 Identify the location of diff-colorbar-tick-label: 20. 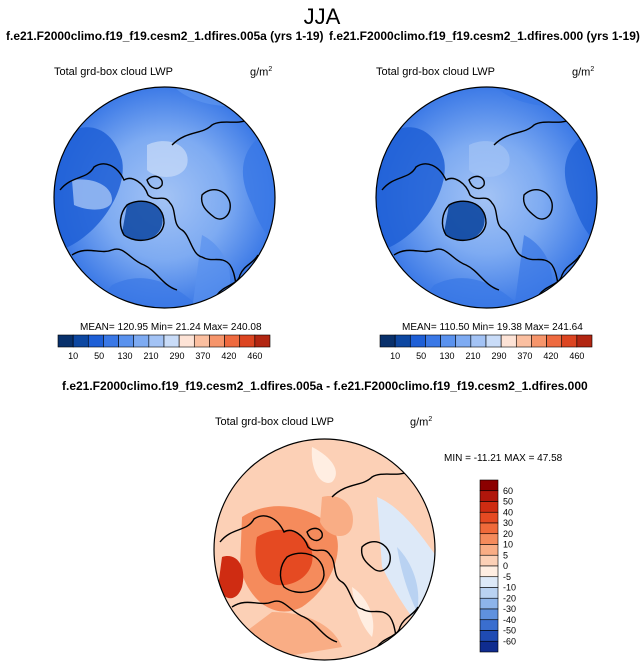
(508, 534).